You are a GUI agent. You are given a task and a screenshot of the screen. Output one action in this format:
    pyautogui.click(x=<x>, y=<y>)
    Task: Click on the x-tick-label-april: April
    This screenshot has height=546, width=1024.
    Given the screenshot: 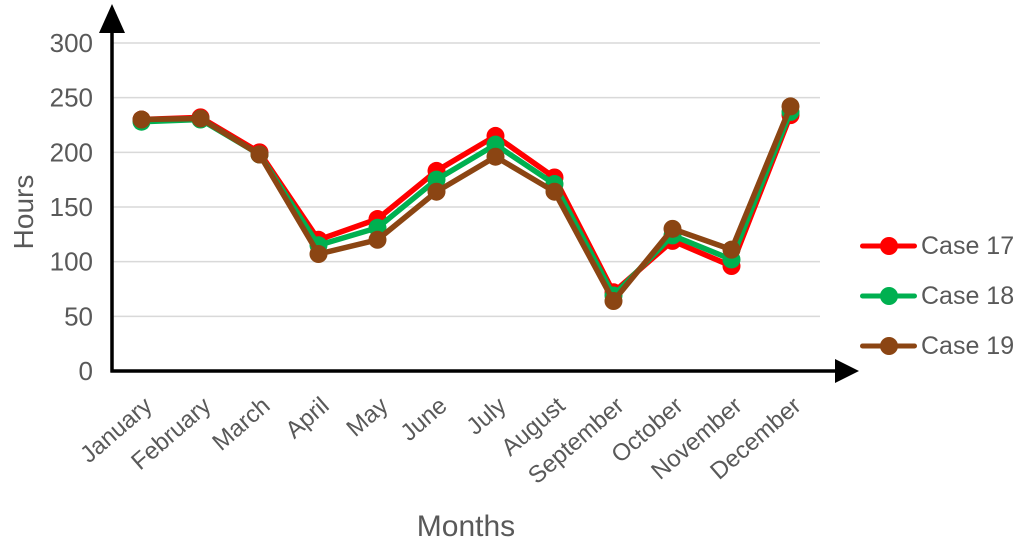 What is the action you would take?
    pyautogui.click(x=307, y=418)
    